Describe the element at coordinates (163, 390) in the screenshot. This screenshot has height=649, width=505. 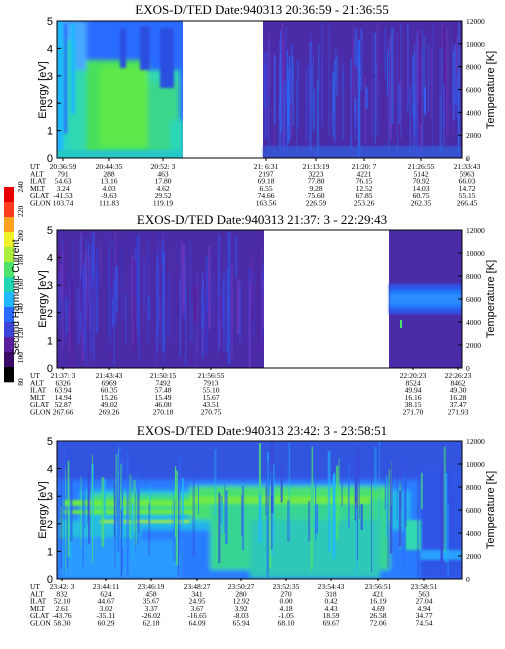
I see `orbit-cell: 57.48` at that location.